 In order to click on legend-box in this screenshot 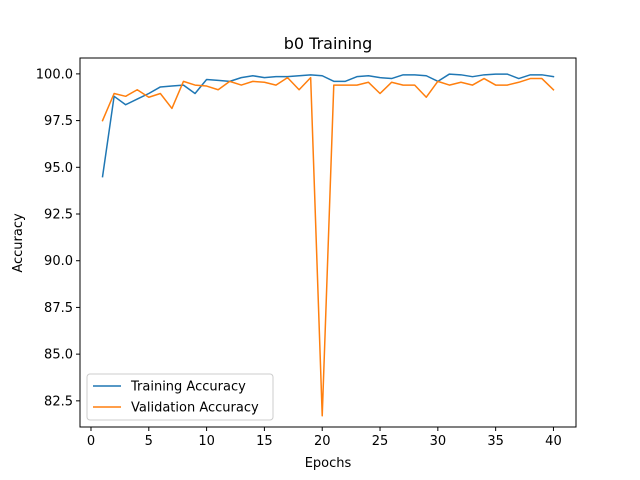, I will do `click(180, 397)`.